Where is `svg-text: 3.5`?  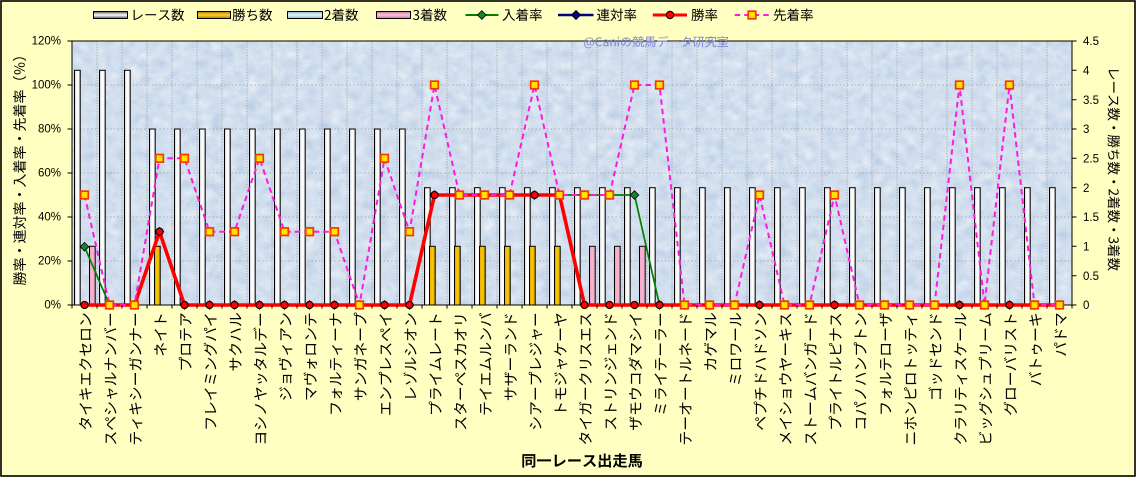
svg-text: 3.5 is located at coordinates (1091, 101).